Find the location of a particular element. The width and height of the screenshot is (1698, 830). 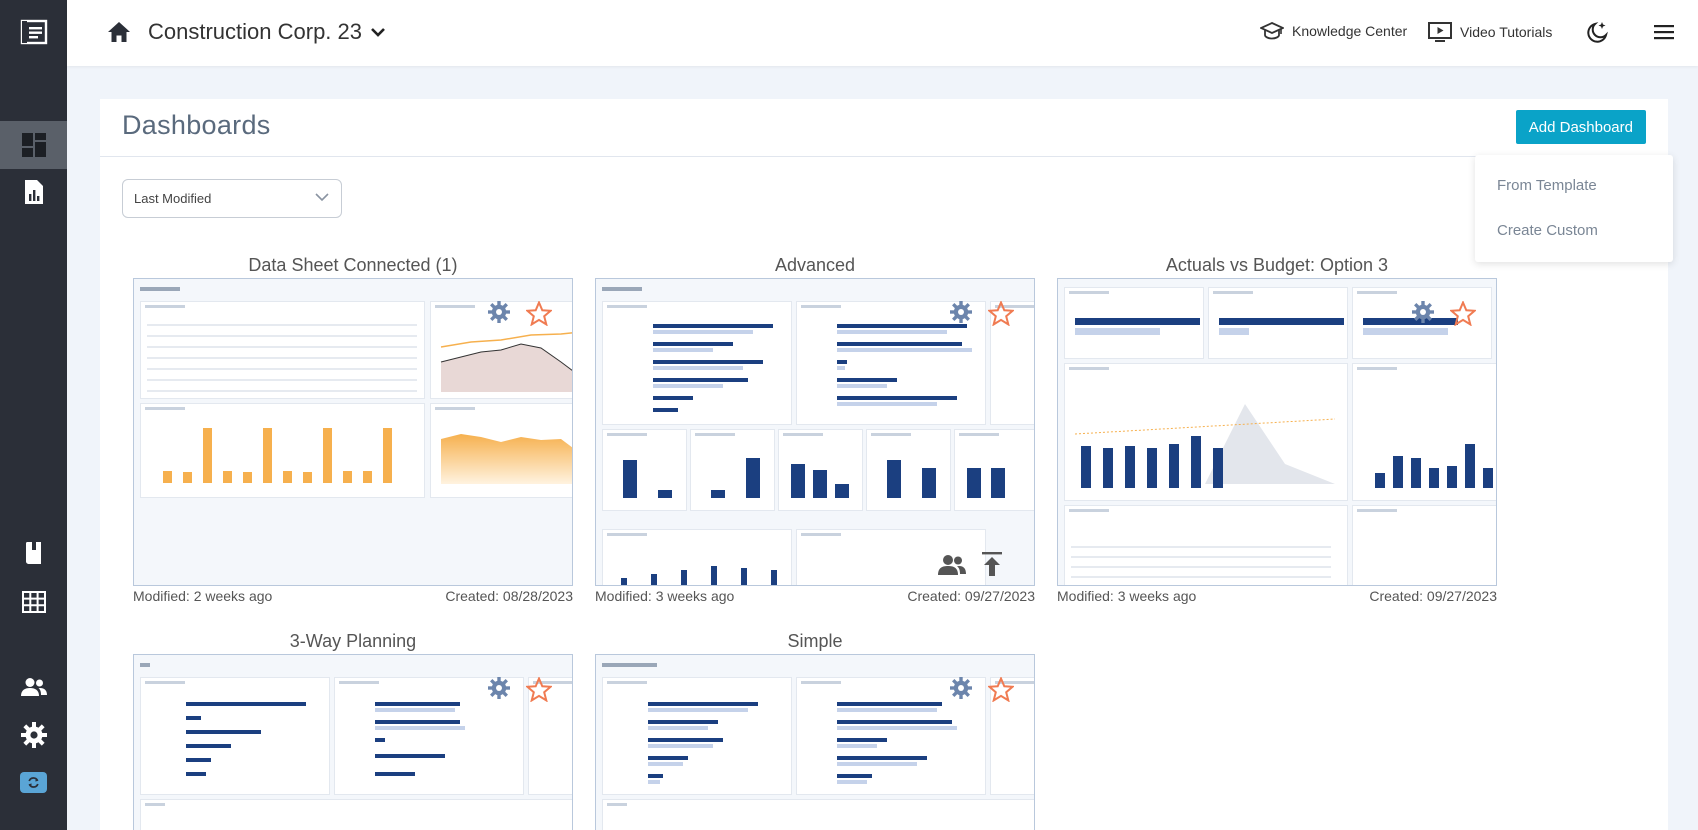

home-button is located at coordinates (119, 34).